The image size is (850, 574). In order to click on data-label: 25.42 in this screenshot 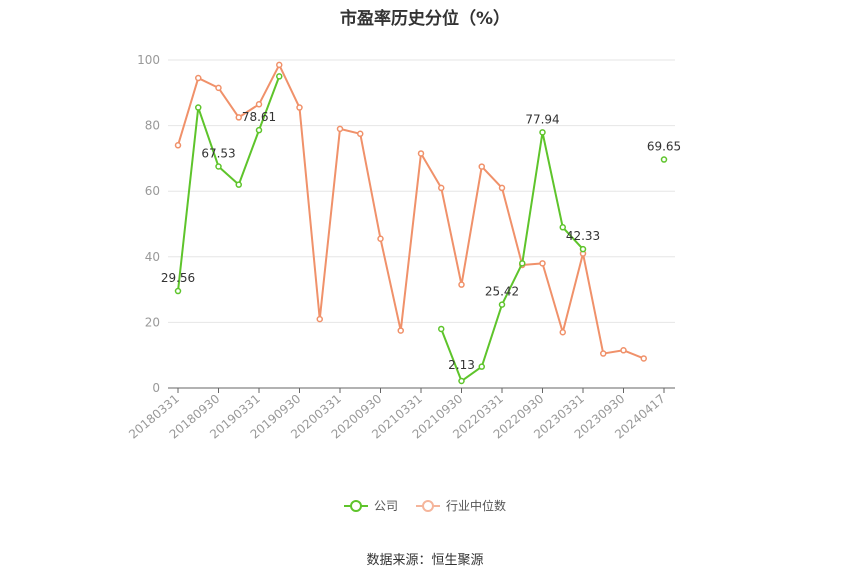, I will do `click(502, 292)`.